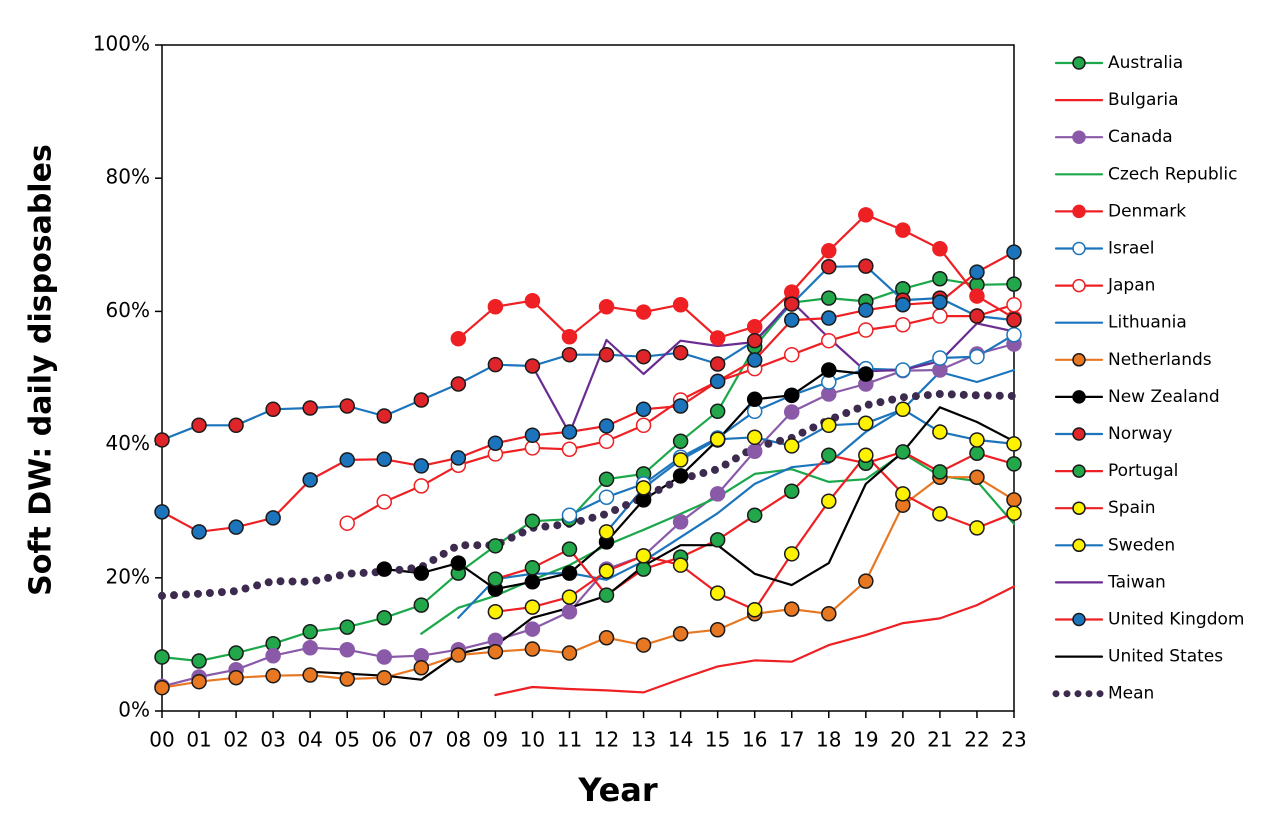 This screenshot has height=828, width=1280. I want to click on legend-label: United States, so click(1165, 657).